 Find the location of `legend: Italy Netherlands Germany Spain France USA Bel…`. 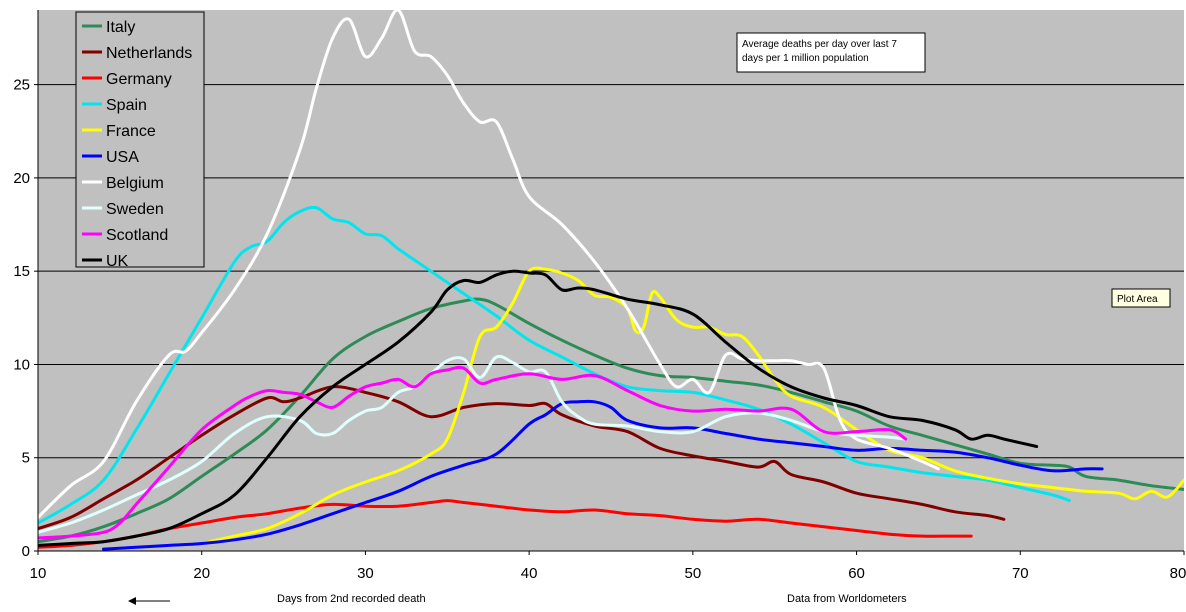

legend: Italy Netherlands Germany Spain France USA Bel… is located at coordinates (140, 140).